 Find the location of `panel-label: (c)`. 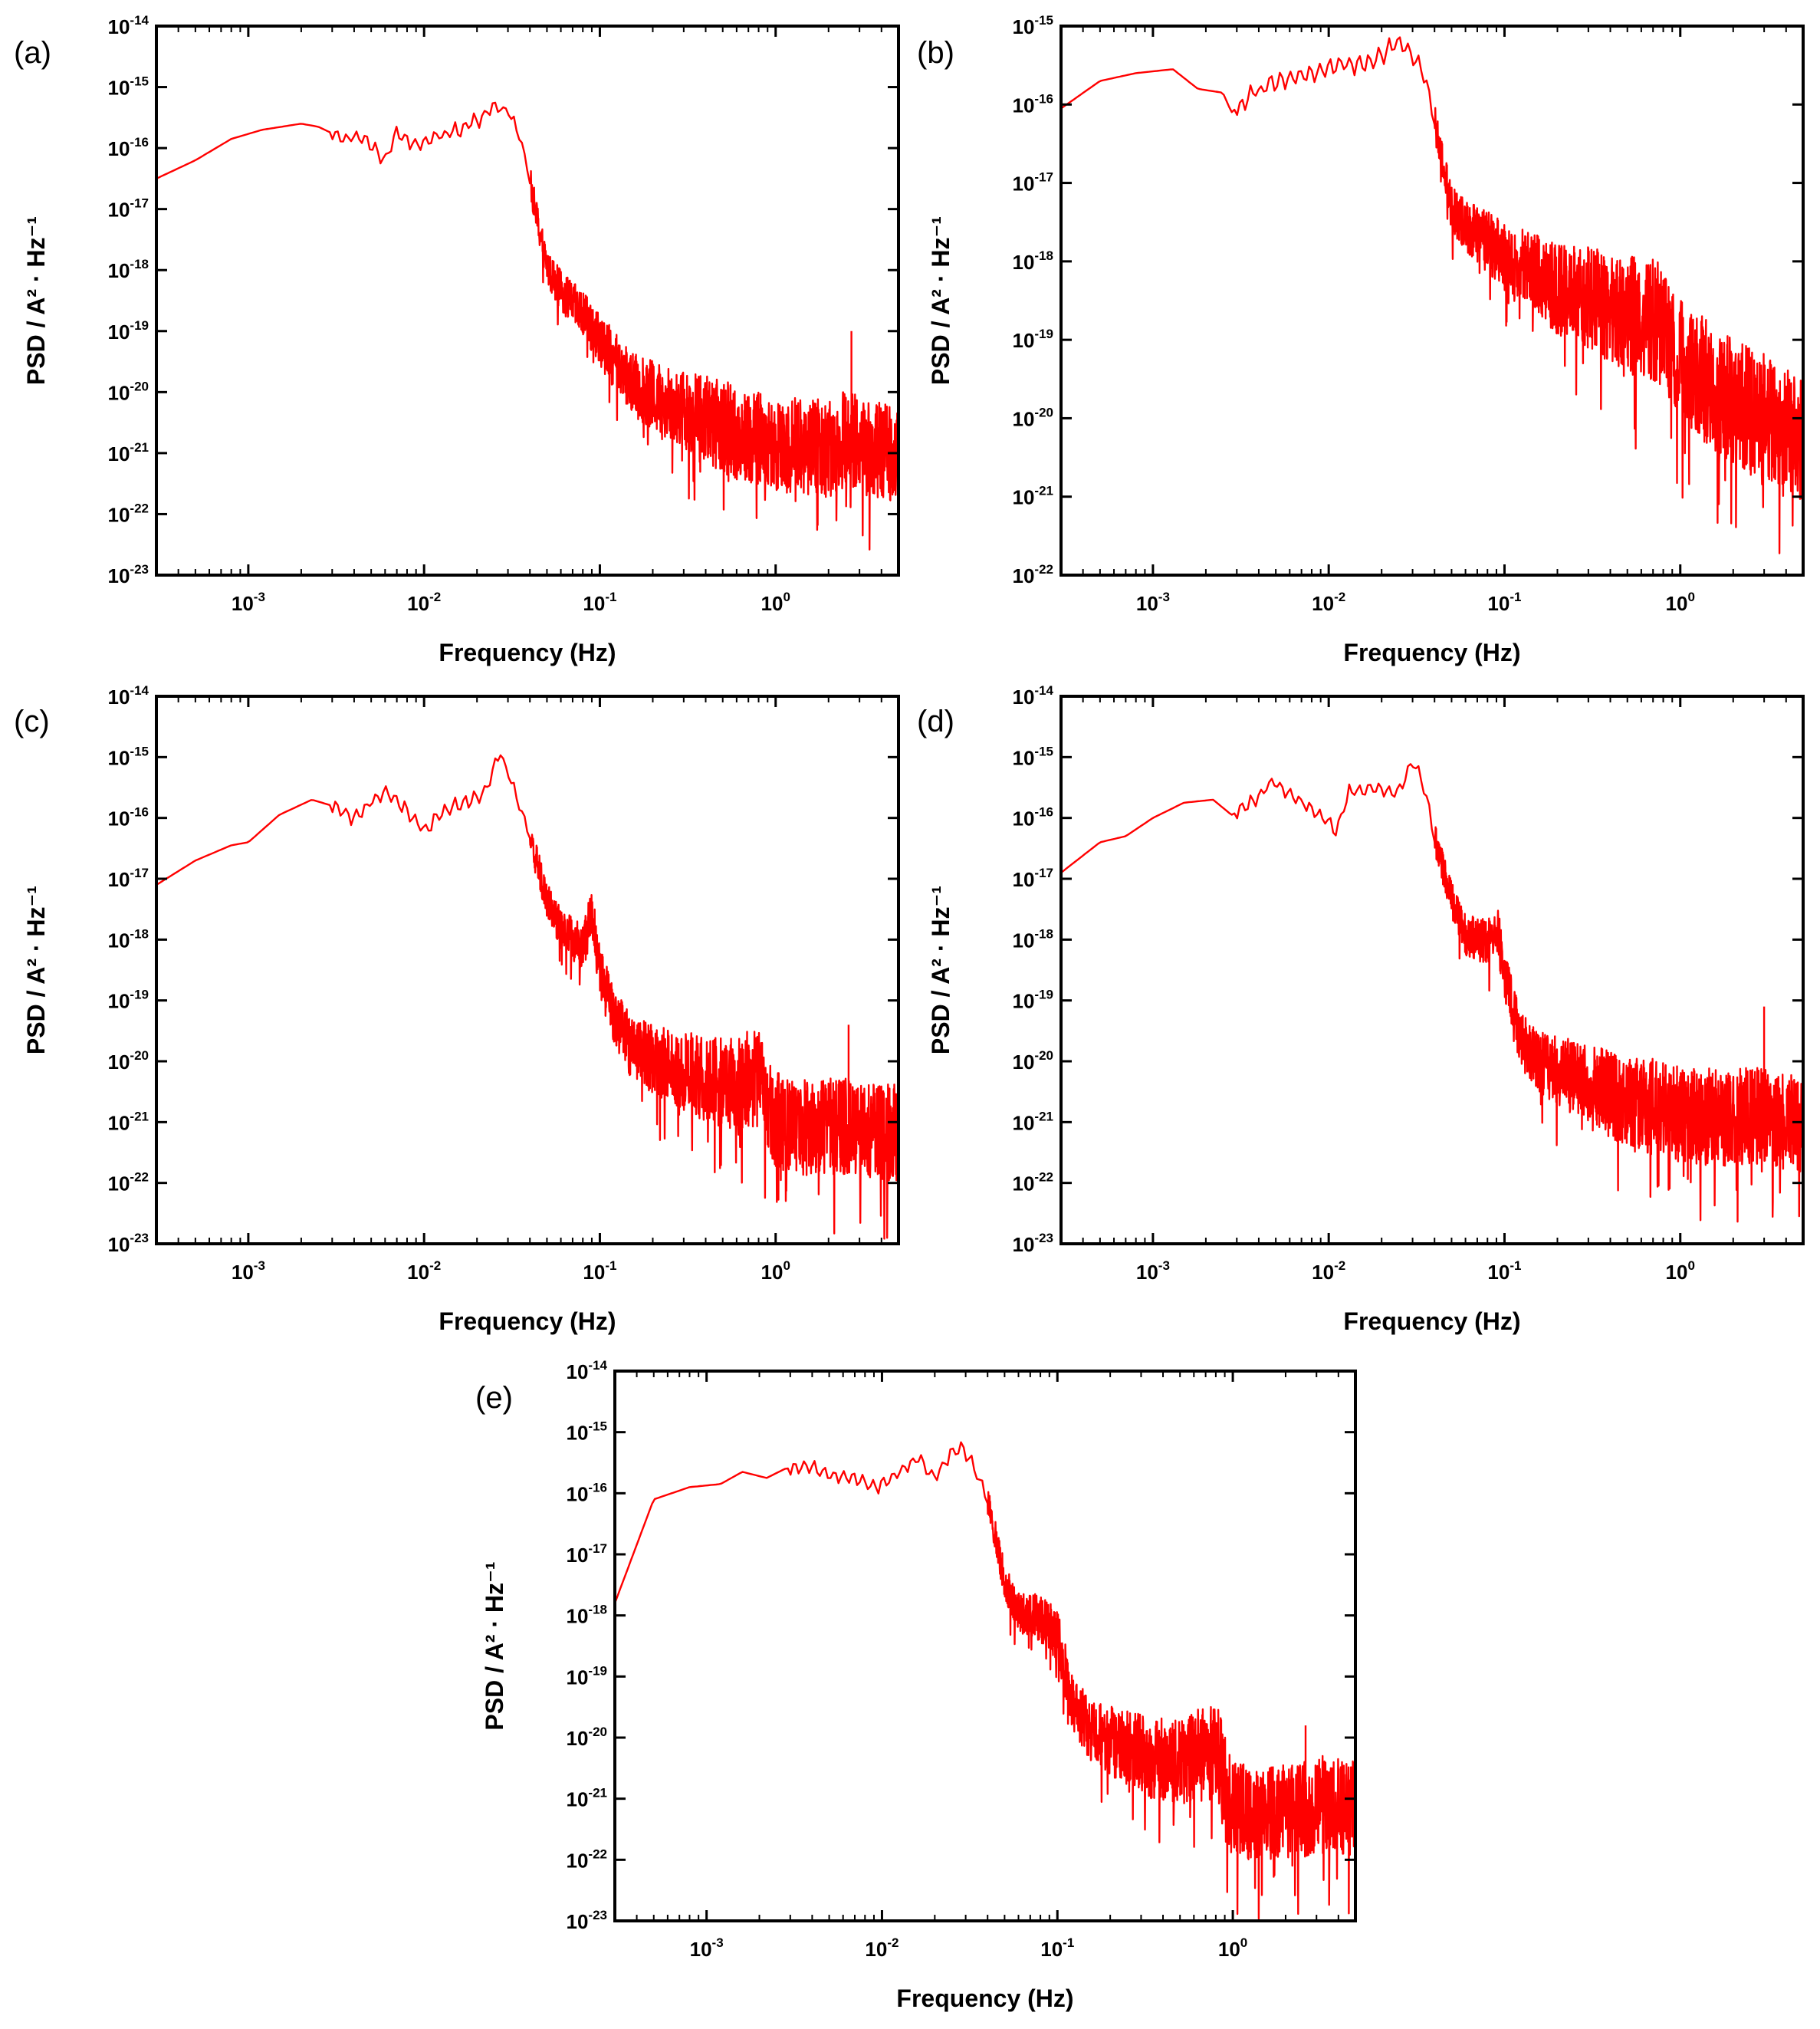

panel-label: (c) is located at coordinates (32, 721).